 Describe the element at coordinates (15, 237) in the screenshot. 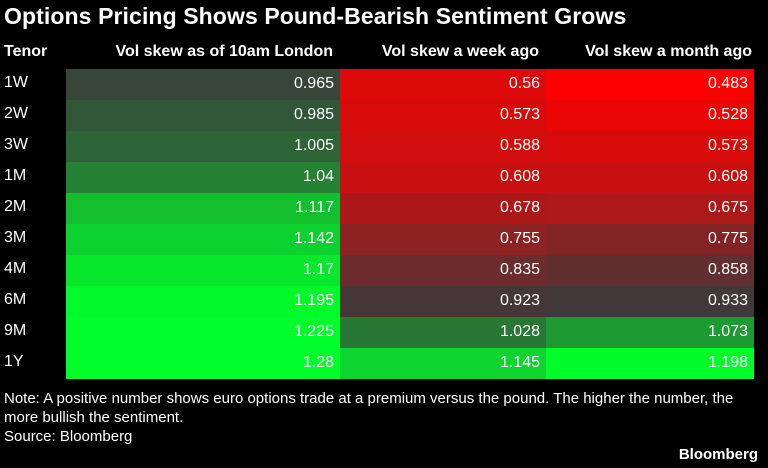

I see `tenor-label: 3M` at that location.